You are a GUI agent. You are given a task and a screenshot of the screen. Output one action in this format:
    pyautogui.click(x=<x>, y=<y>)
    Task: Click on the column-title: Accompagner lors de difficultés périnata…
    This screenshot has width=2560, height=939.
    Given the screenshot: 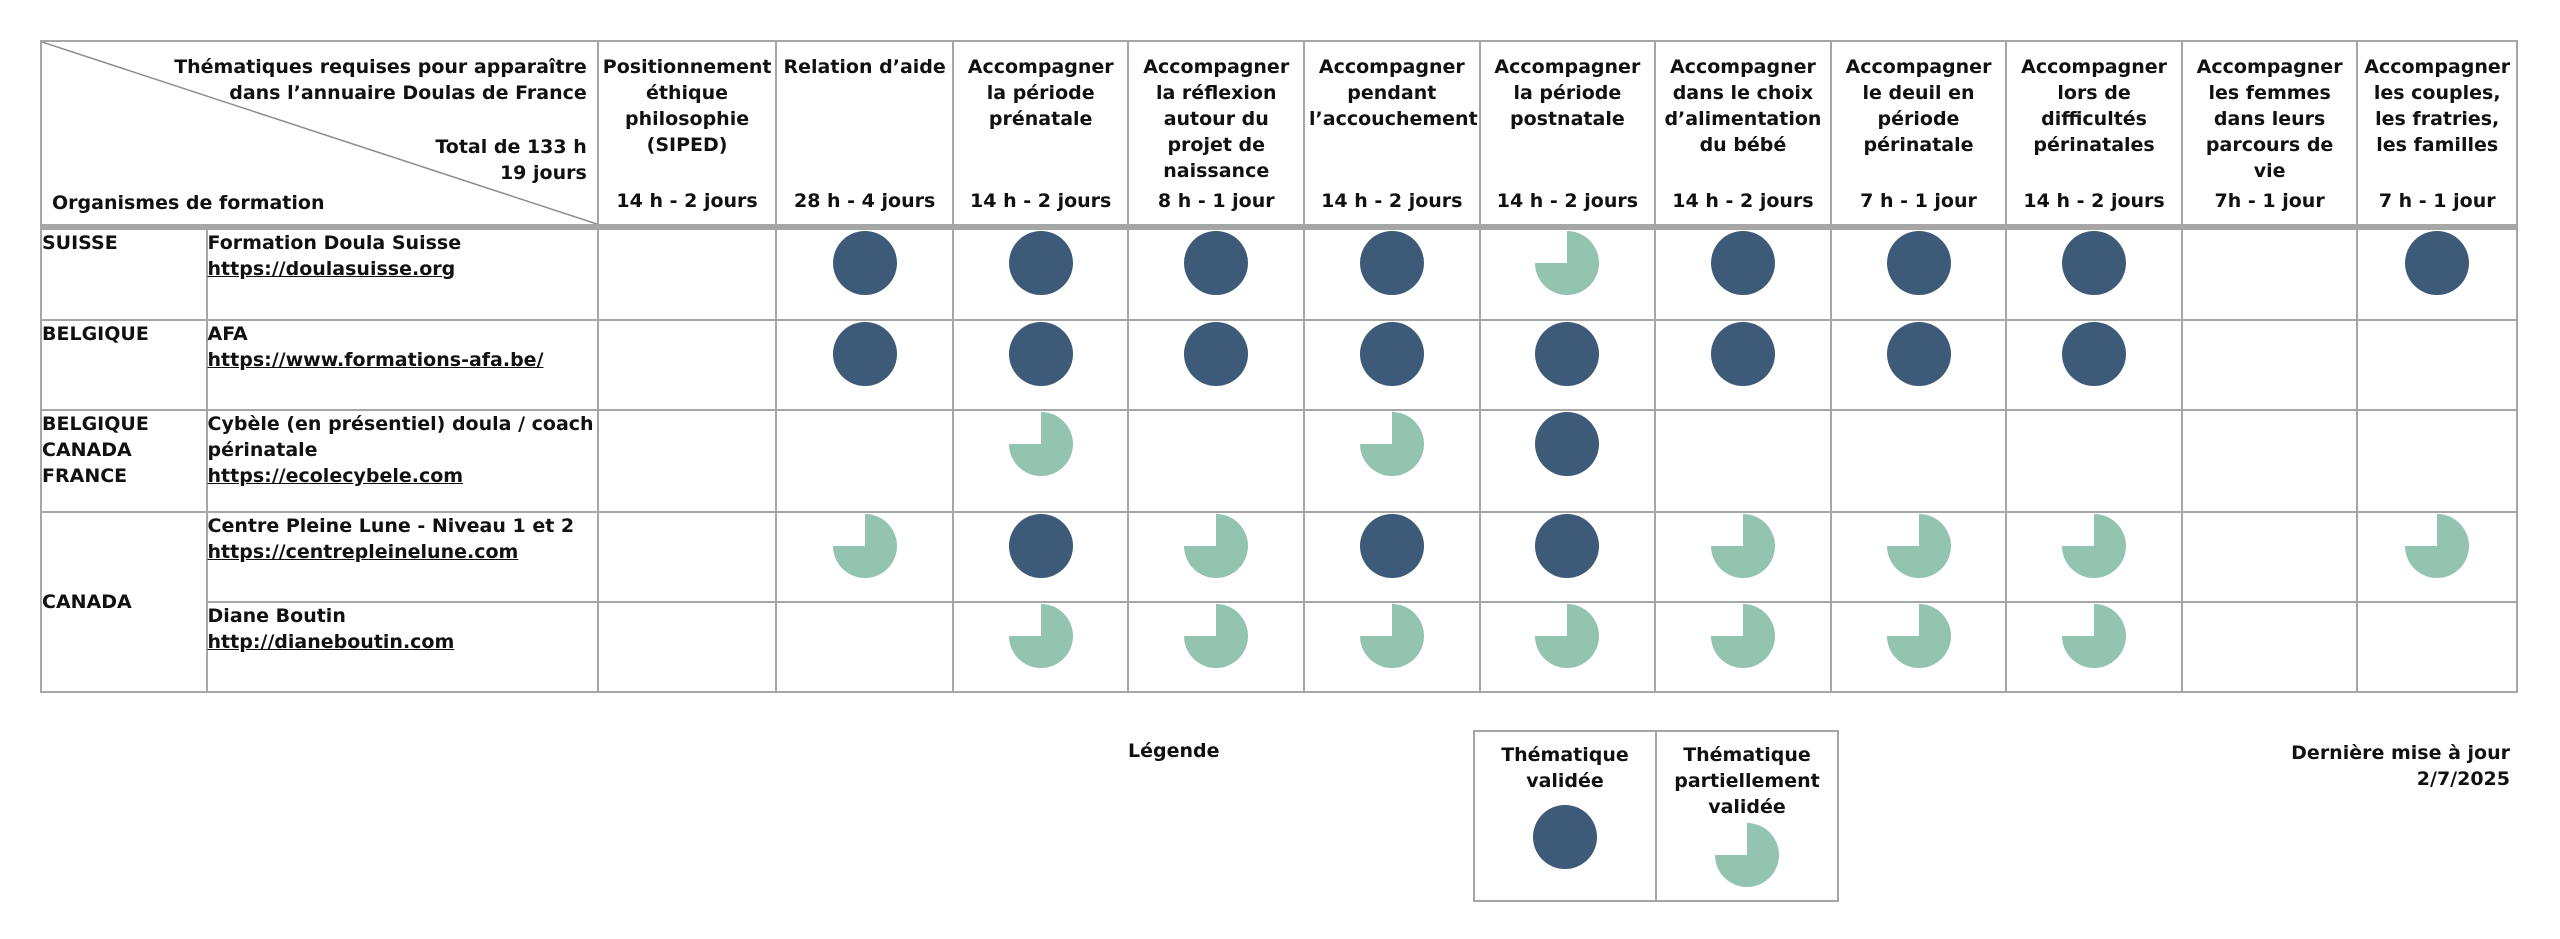 What is the action you would take?
    pyautogui.click(x=2094, y=106)
    